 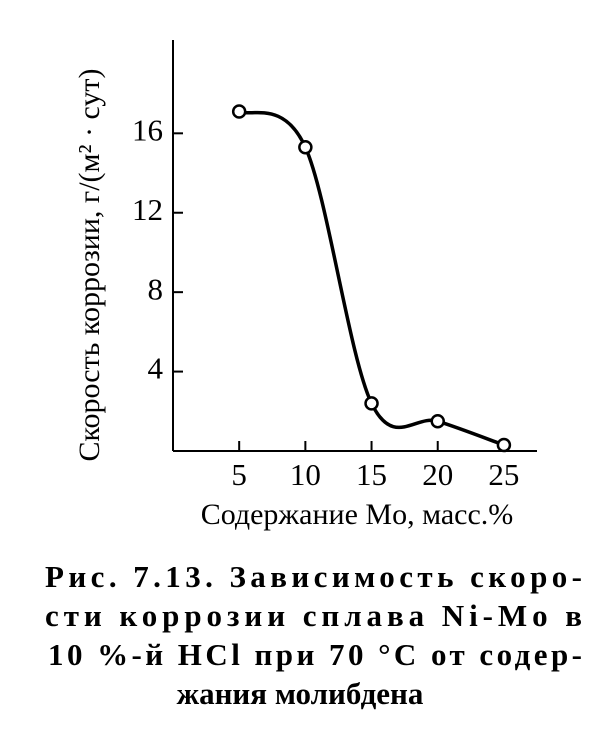 What do you see at coordinates (437, 474) in the screenshot?
I see `x-tick-label: 20` at bounding box center [437, 474].